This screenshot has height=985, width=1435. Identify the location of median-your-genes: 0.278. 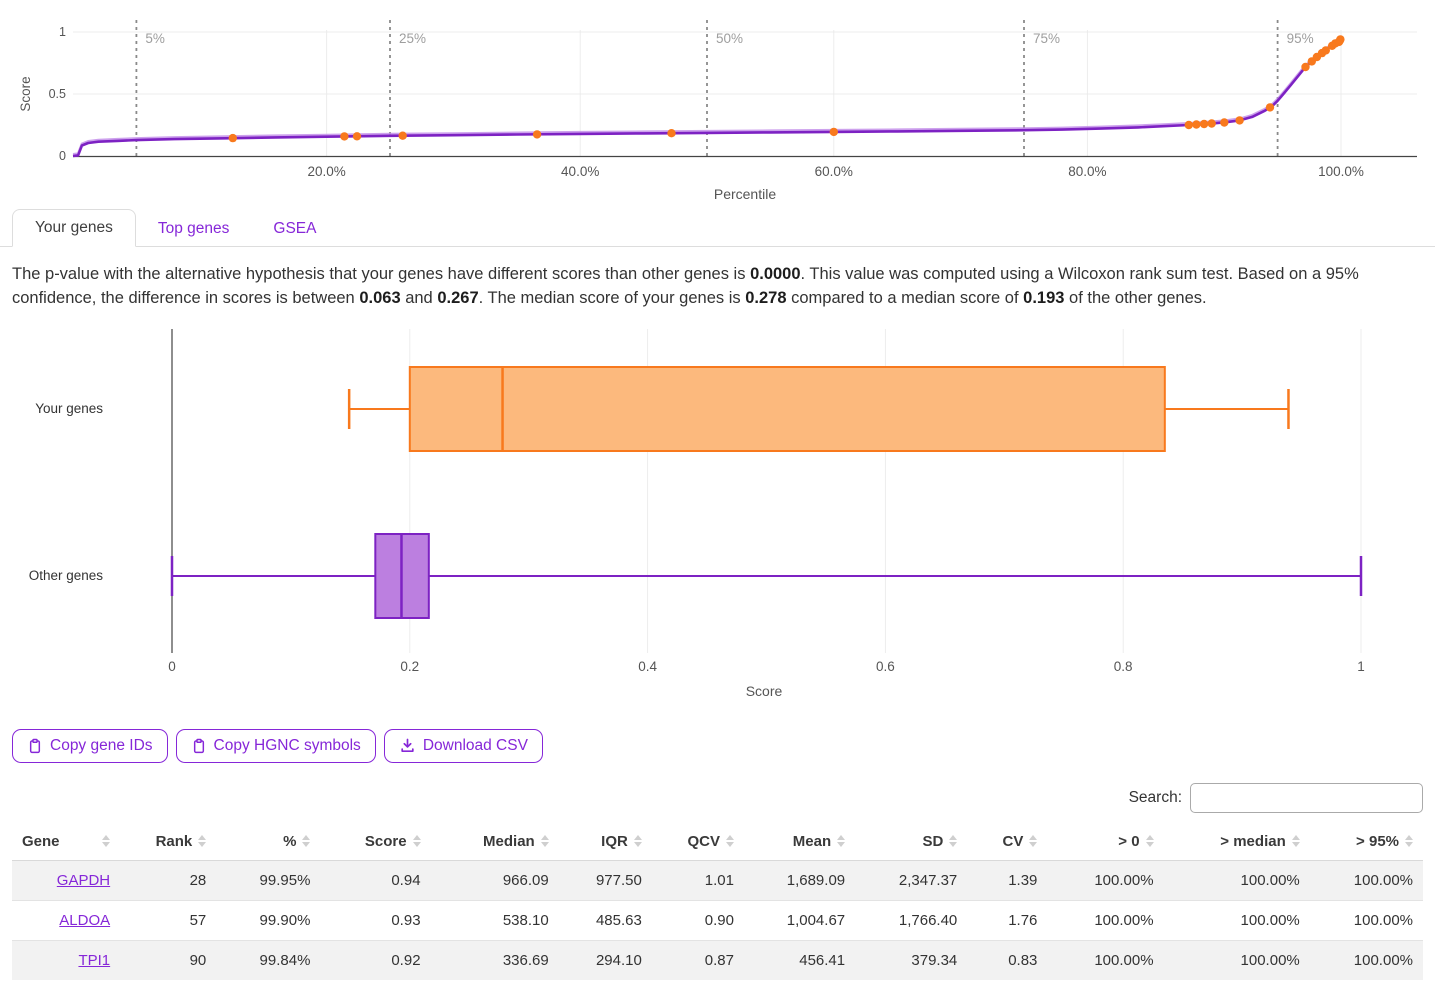
(766, 297).